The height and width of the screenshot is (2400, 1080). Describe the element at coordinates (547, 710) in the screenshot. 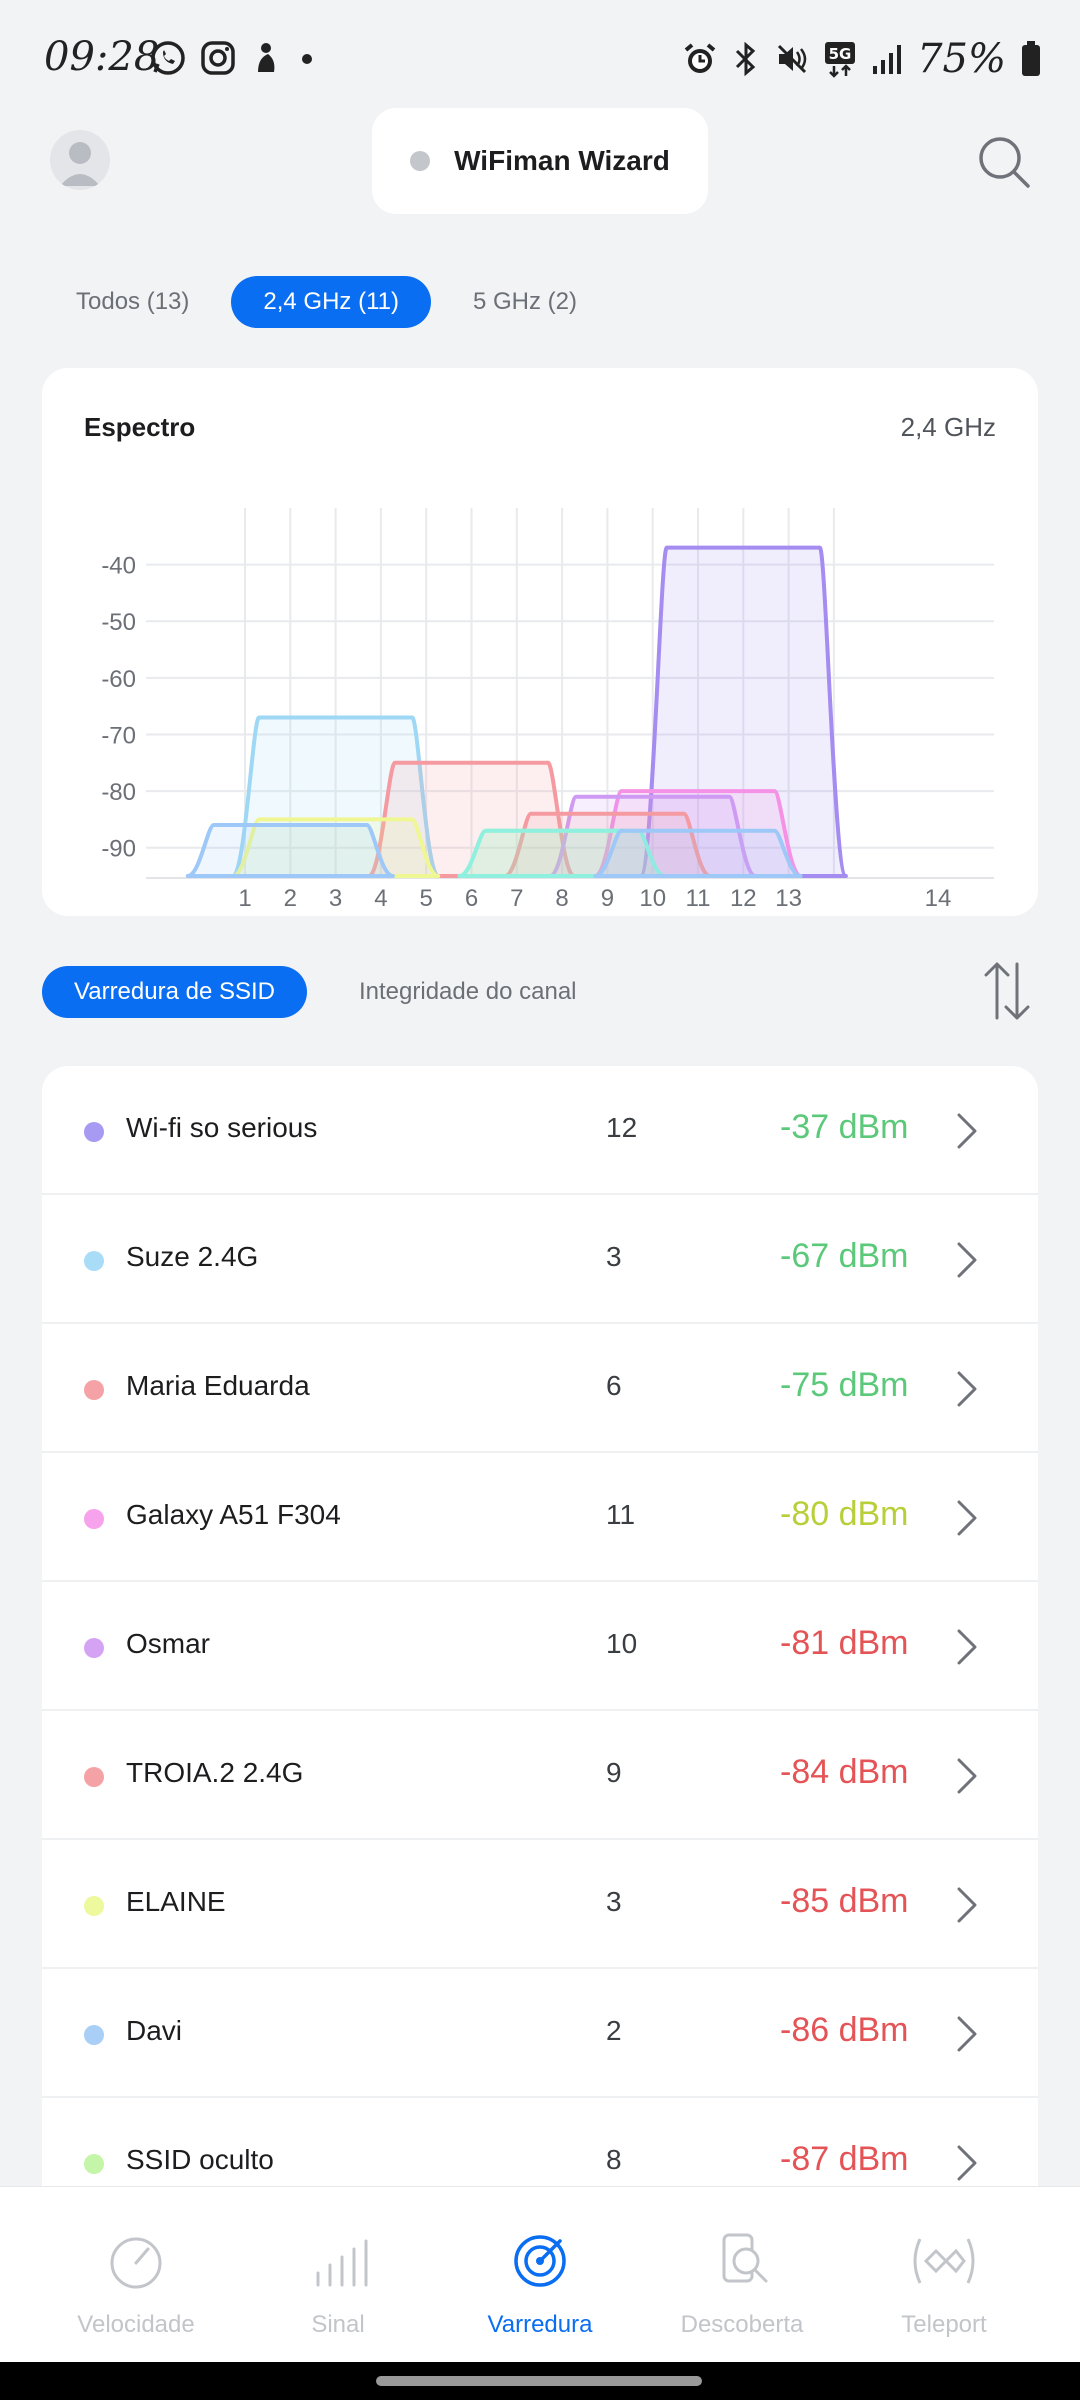

I see `spectrum-chart: -40-50-60-70-80-901 2 3 4 5 6 7 8 9 10 11 12 13 14` at that location.